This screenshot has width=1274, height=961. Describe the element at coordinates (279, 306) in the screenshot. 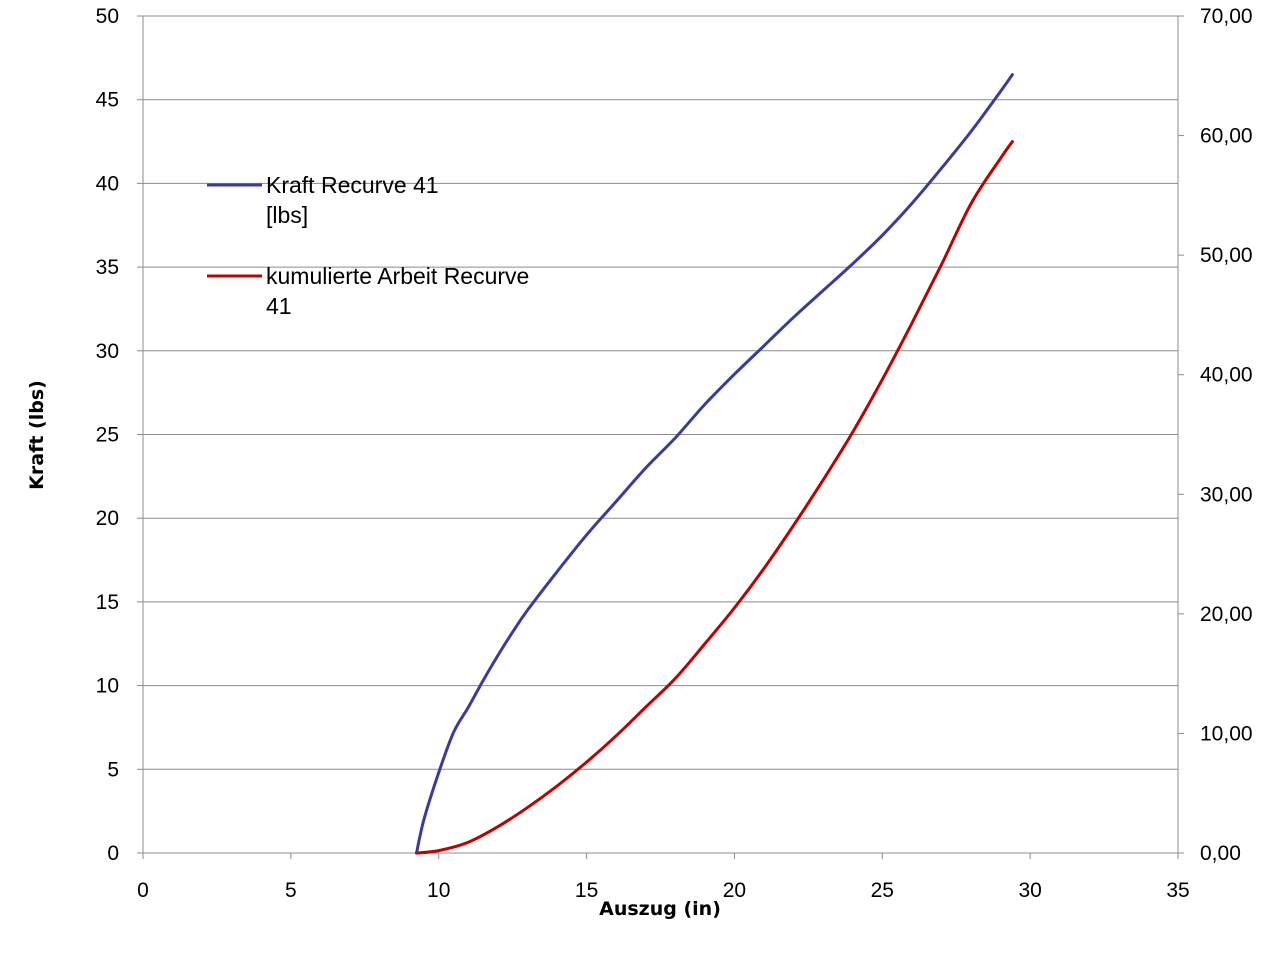

I see `legend-label-2: 41` at that location.